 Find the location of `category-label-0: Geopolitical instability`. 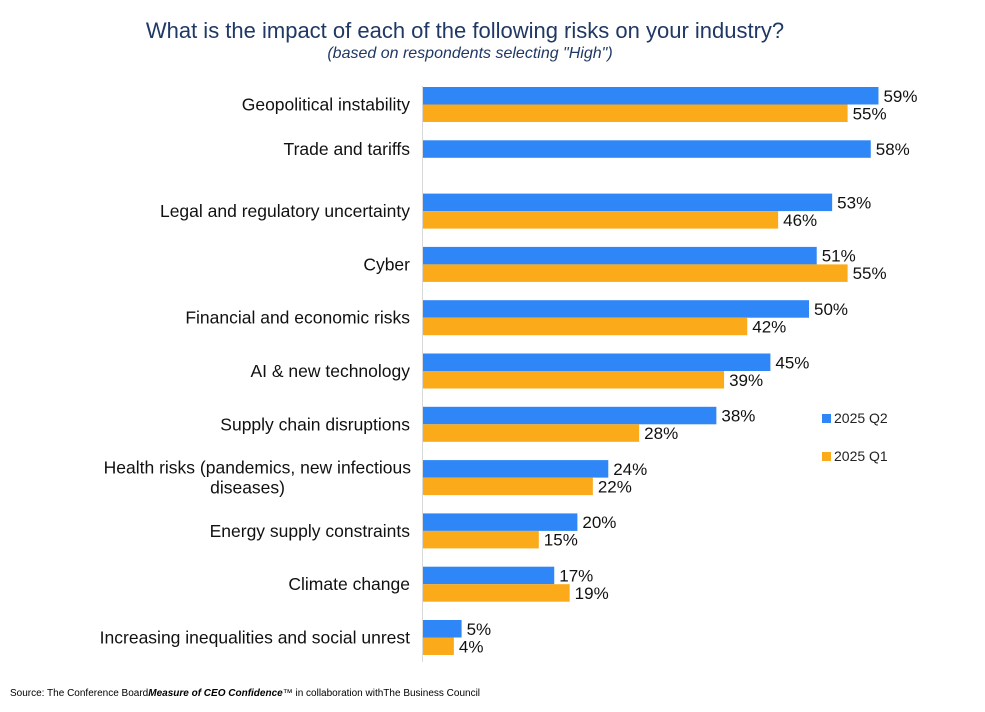

category-label-0: Geopolitical instability is located at coordinates (326, 105).